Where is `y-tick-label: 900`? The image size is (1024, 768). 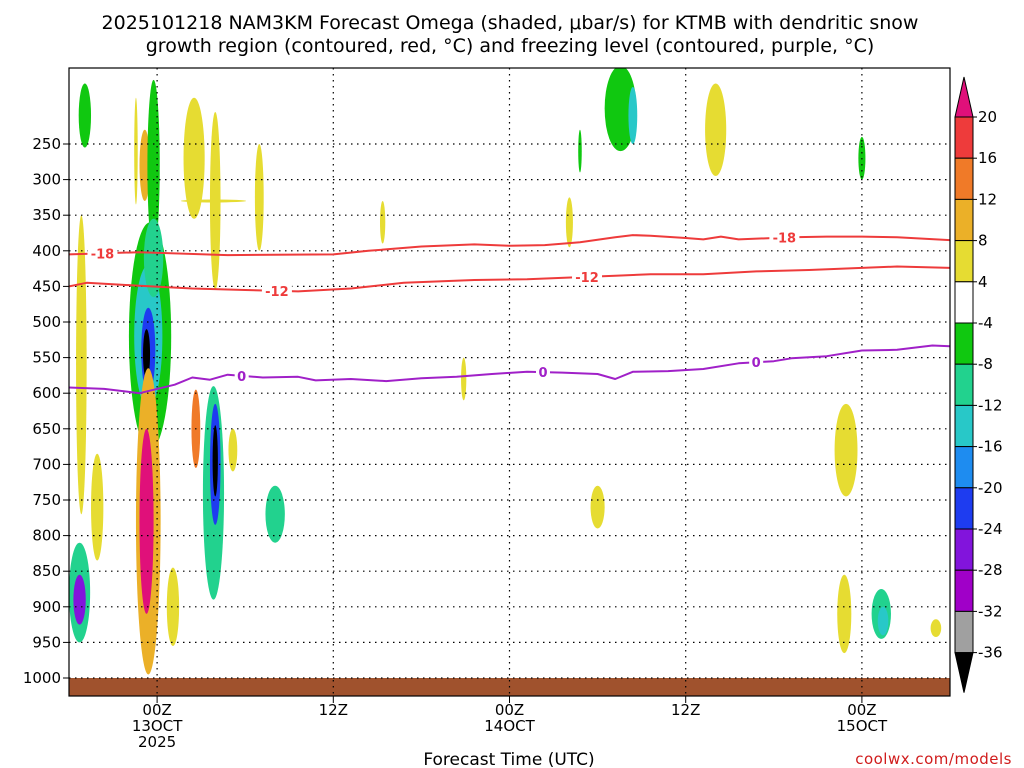
y-tick-label: 900 is located at coordinates (46, 607).